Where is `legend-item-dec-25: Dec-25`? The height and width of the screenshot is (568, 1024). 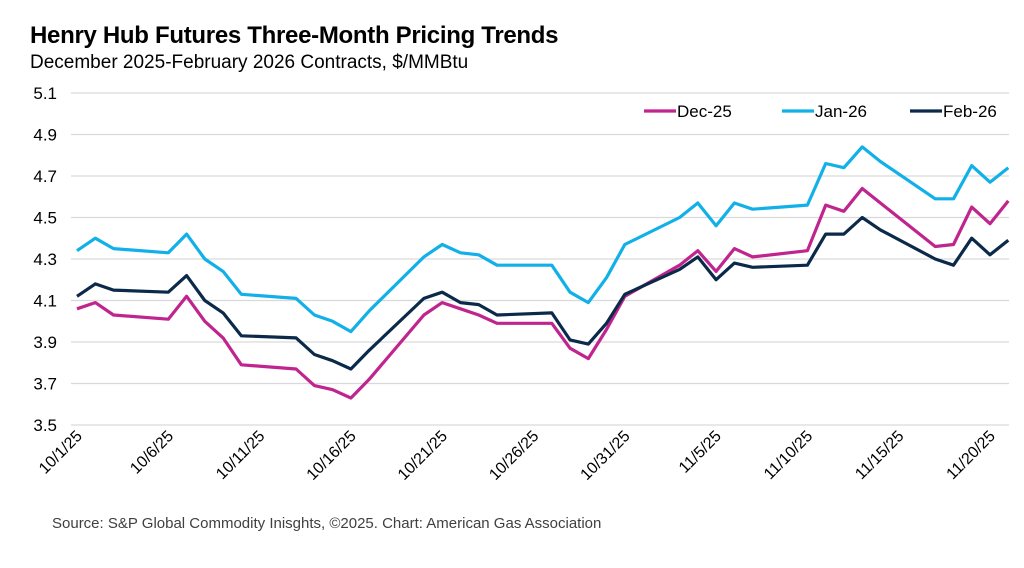
legend-item-dec-25: Dec-25 is located at coordinates (688, 111).